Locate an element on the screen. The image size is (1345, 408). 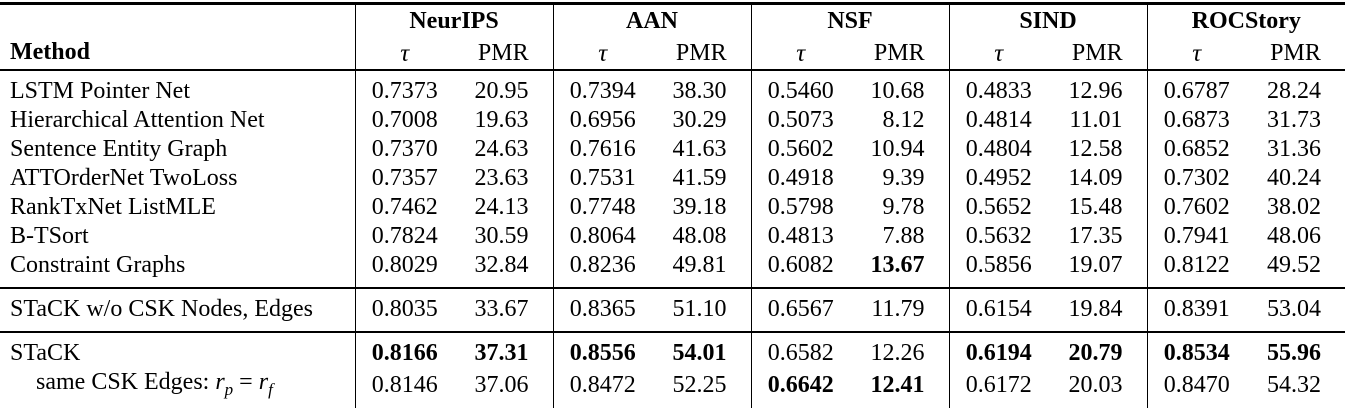
tau-value-cell: 0.7302 is located at coordinates (1196, 178).